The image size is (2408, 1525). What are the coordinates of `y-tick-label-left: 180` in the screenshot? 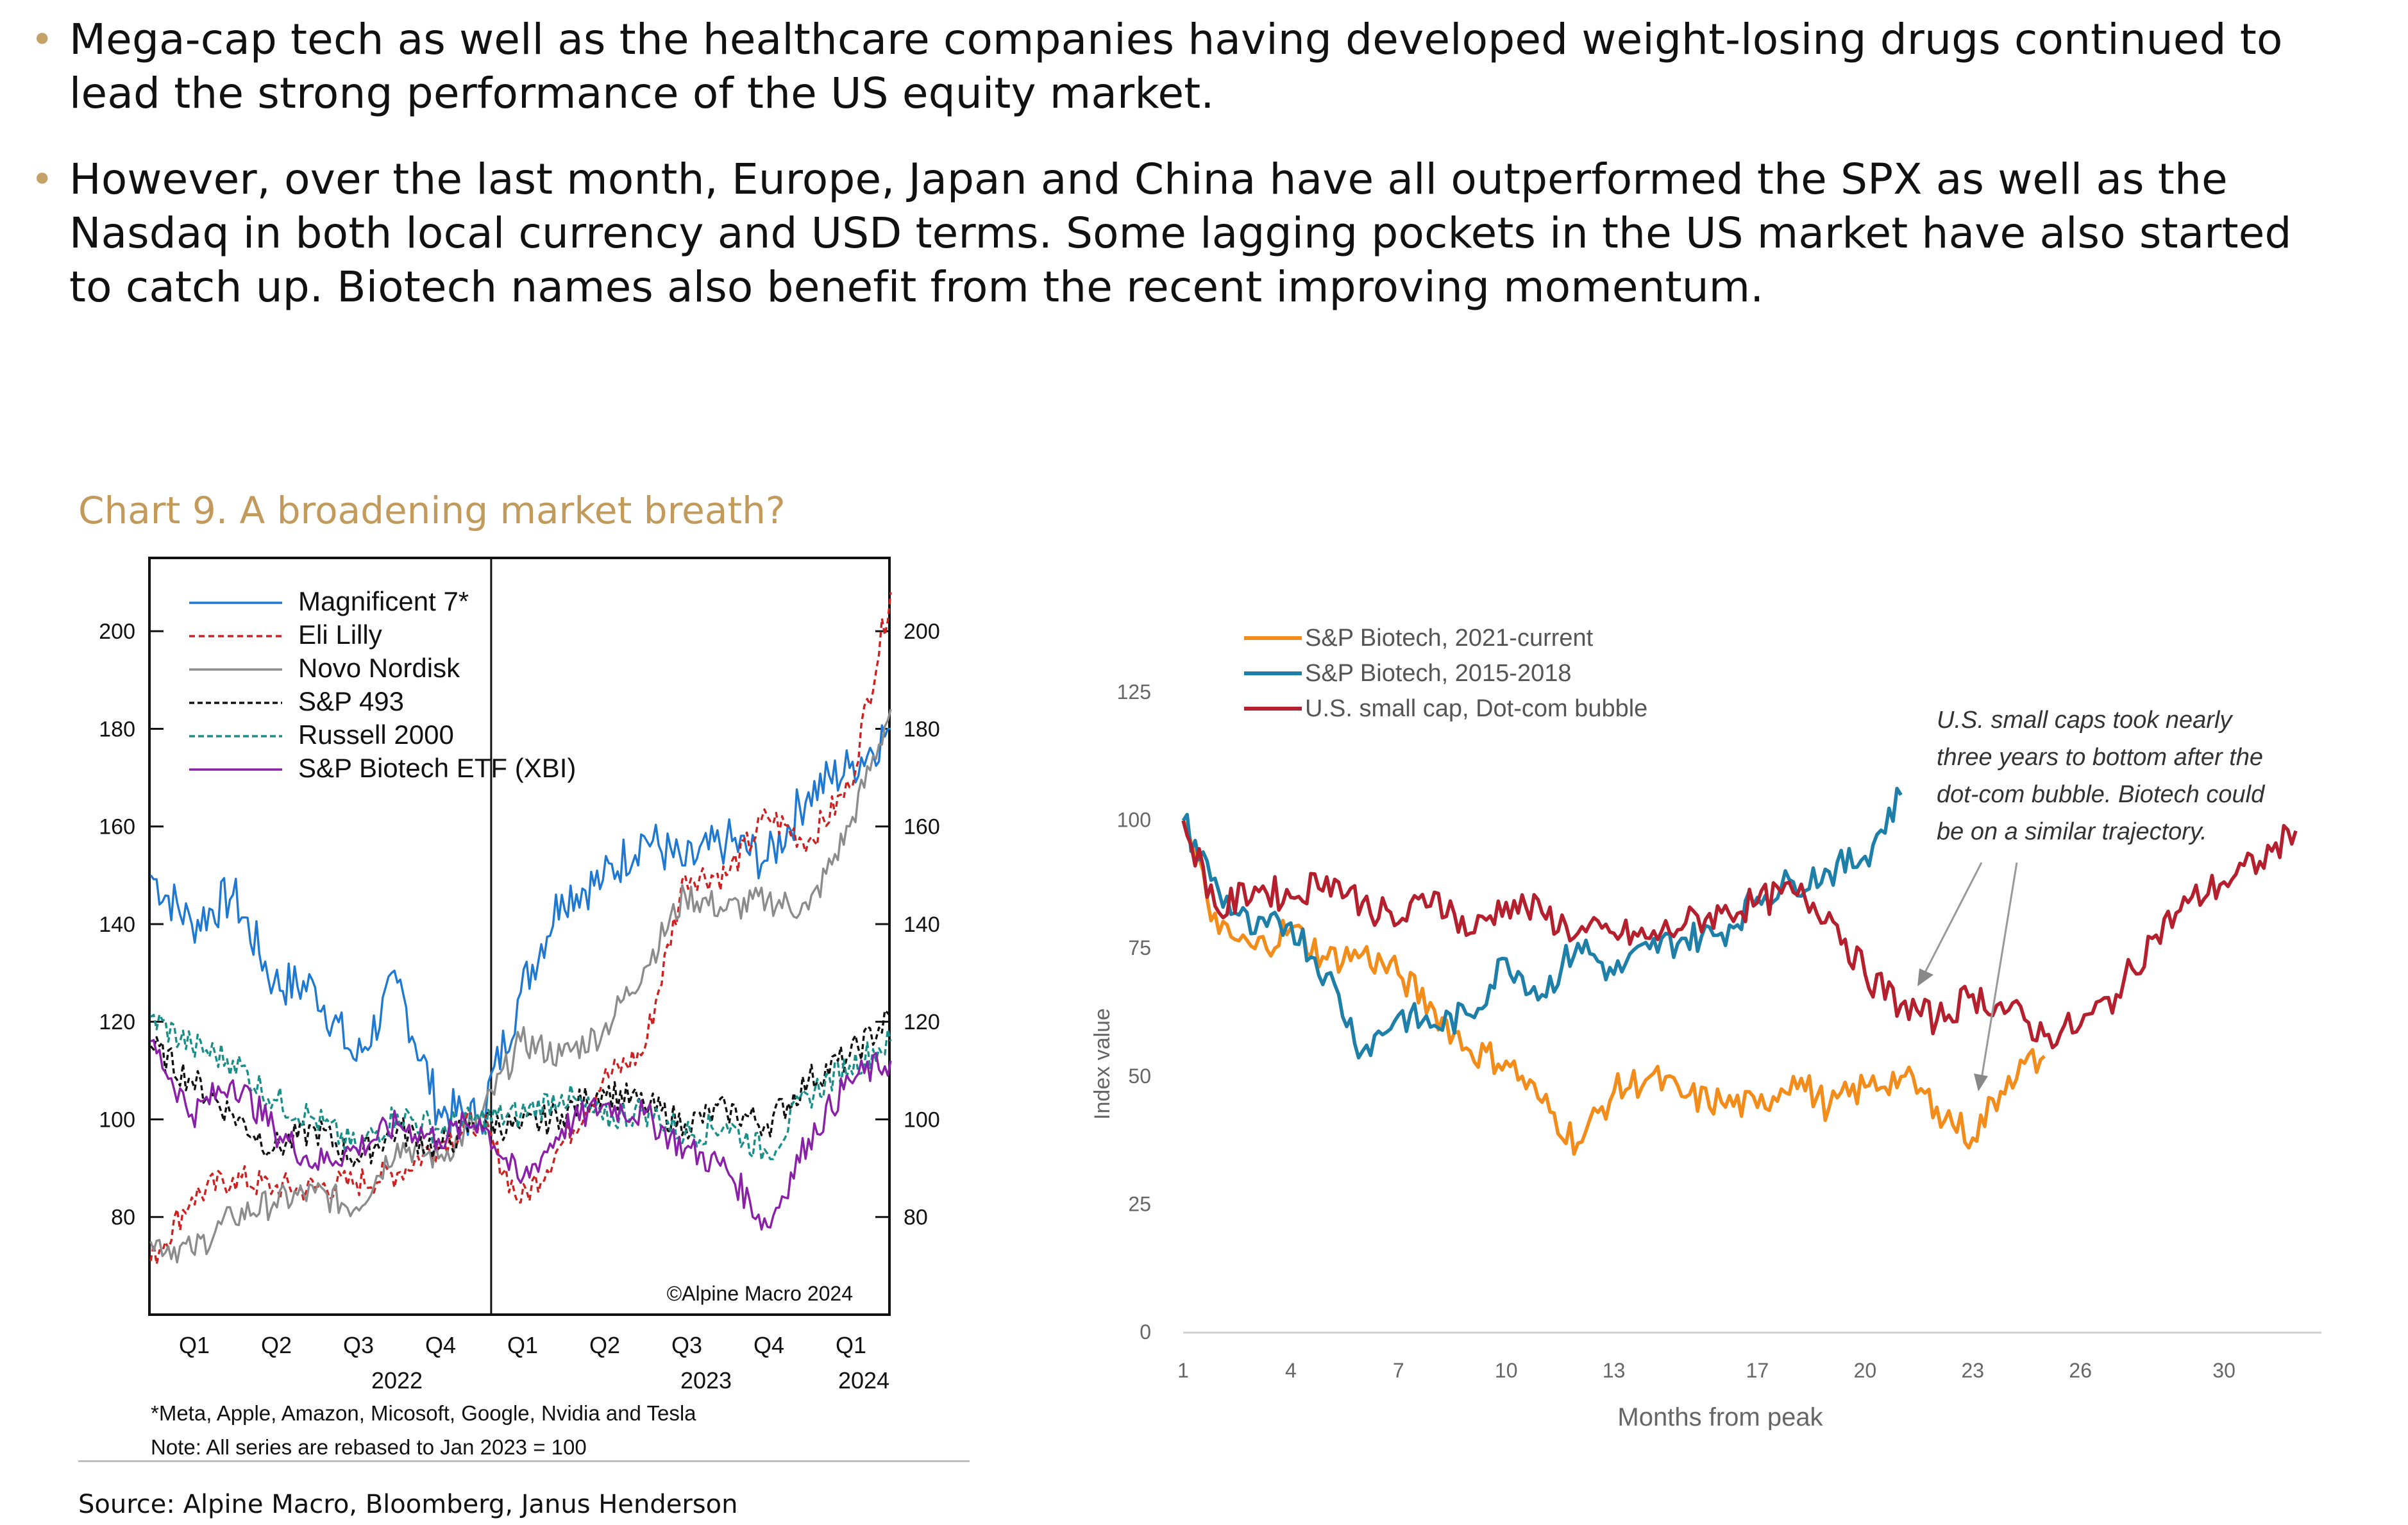 It's located at (117, 729).